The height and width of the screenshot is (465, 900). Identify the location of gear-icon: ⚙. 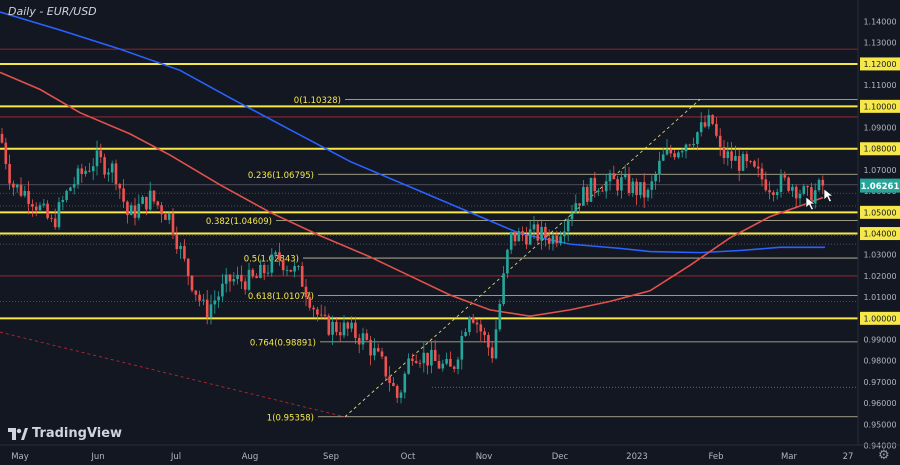
(884, 455).